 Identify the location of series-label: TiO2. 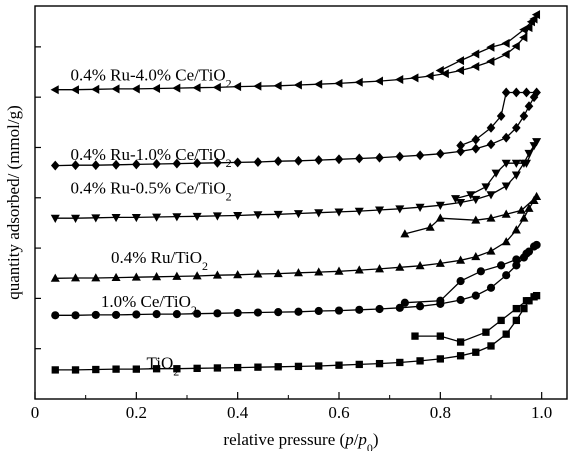
(162, 365).